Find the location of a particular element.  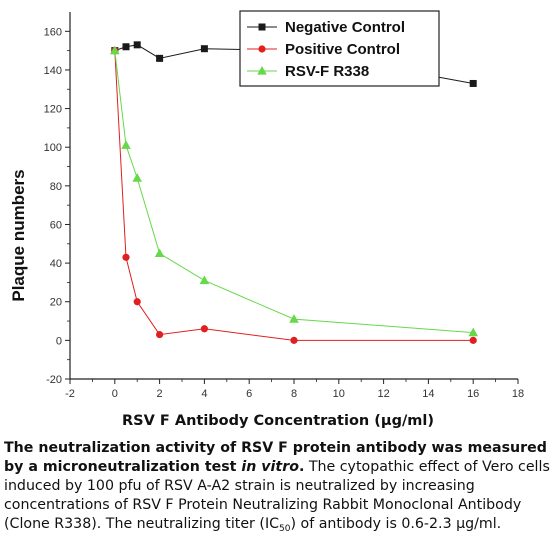

x-tick-label: 4 is located at coordinates (204, 394).